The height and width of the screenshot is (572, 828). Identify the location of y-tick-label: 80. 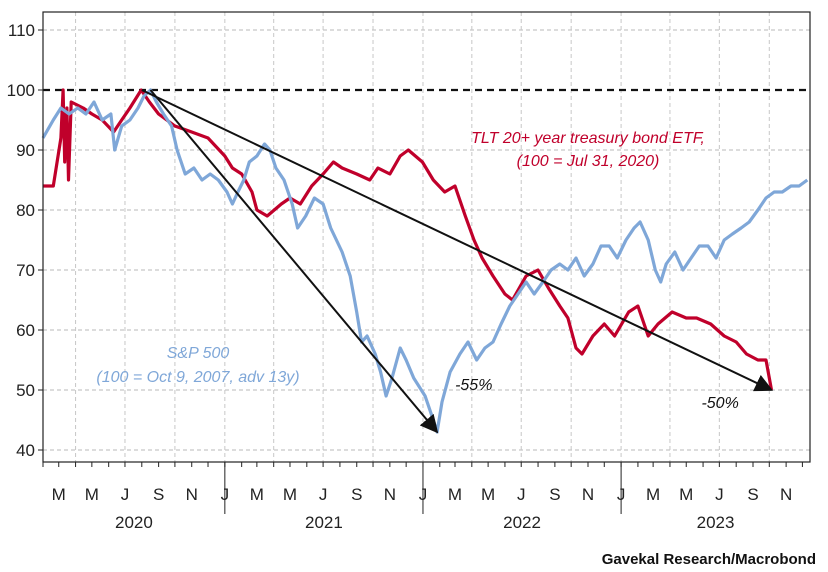
(25, 210).